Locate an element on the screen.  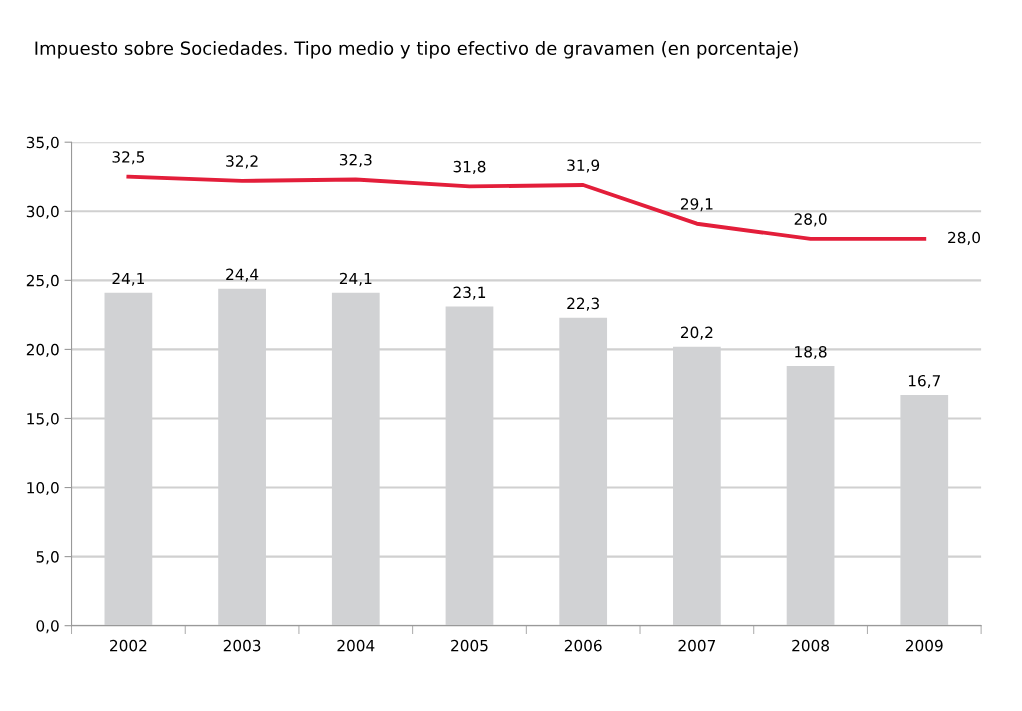
x-tick-label: 2008 is located at coordinates (810, 645).